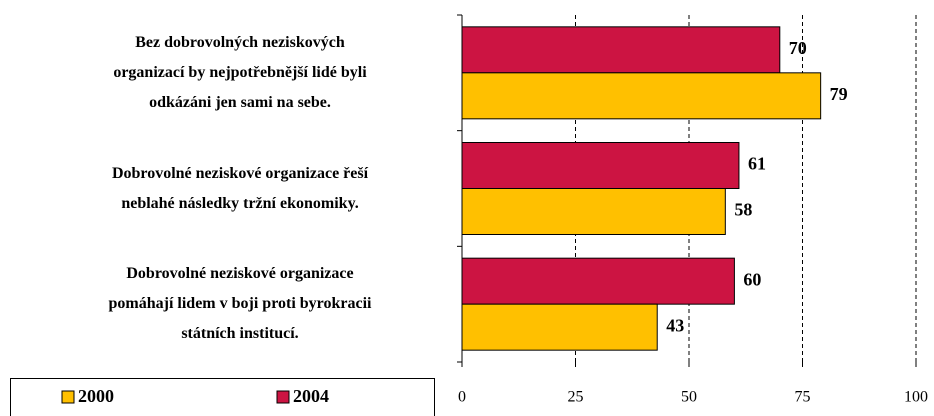 The image size is (934, 416). I want to click on legend-label: 2004, so click(311, 396).